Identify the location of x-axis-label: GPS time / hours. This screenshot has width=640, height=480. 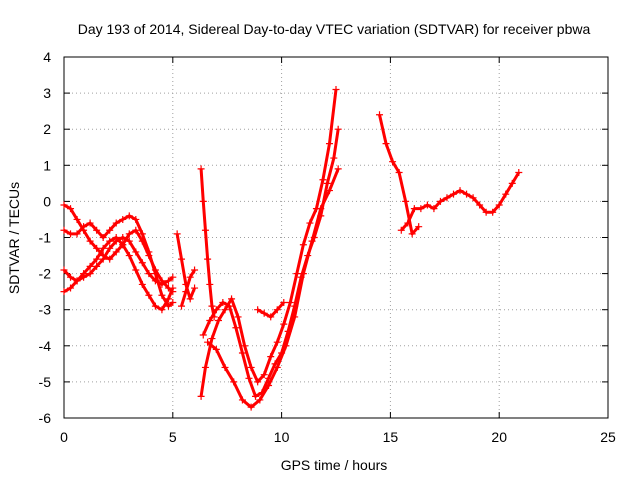
(334, 465).